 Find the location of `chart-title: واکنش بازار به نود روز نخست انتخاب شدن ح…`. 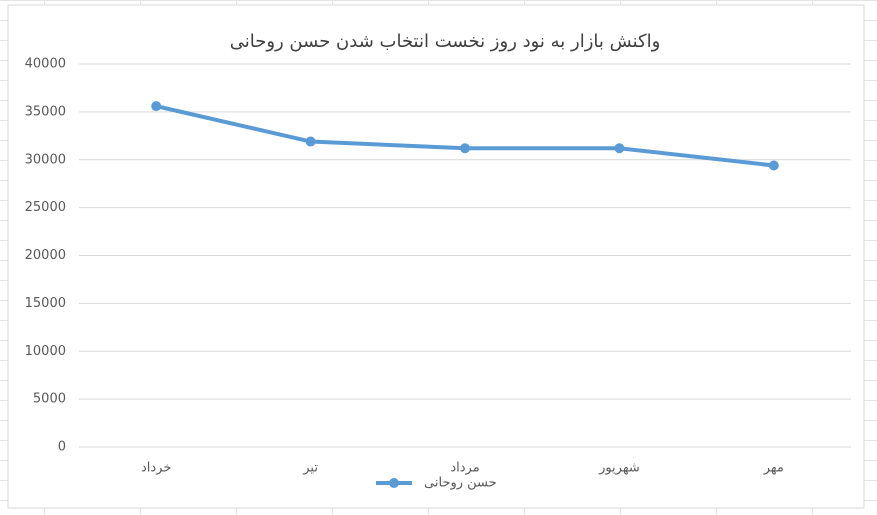

chart-title: واکنش بازار به نود روز نخست انتخاب شدن ح… is located at coordinates (445, 41).